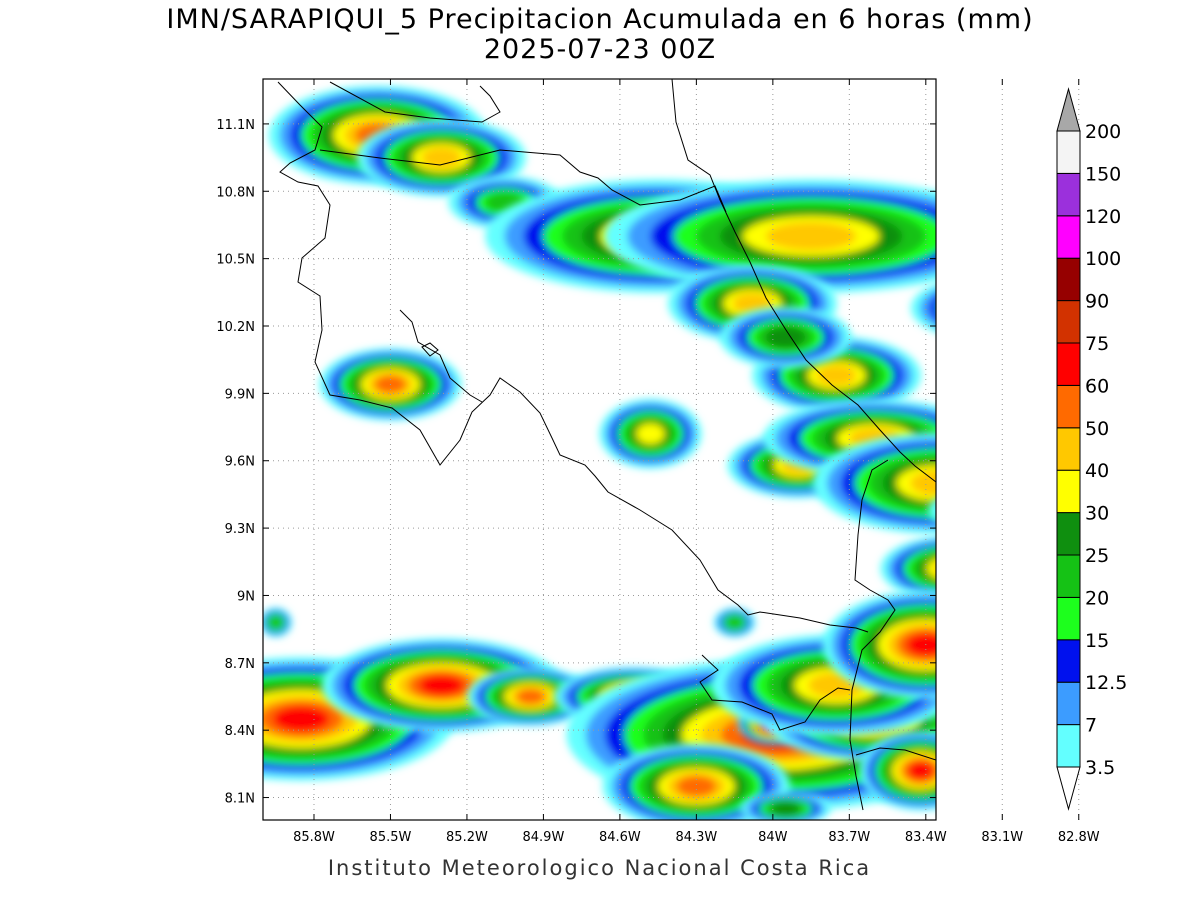  I want to click on map-date: 2025-07-23 00Z, so click(600, 49).